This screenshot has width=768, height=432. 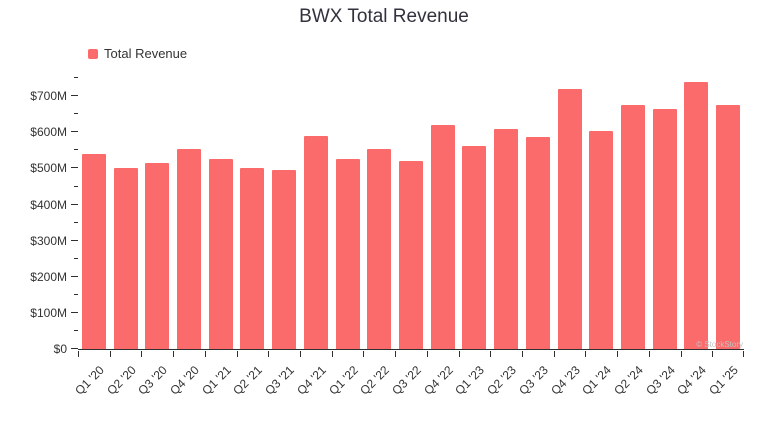 What do you see at coordinates (343, 380) in the screenshot?
I see `x-axis-label: Q1 '22` at bounding box center [343, 380].